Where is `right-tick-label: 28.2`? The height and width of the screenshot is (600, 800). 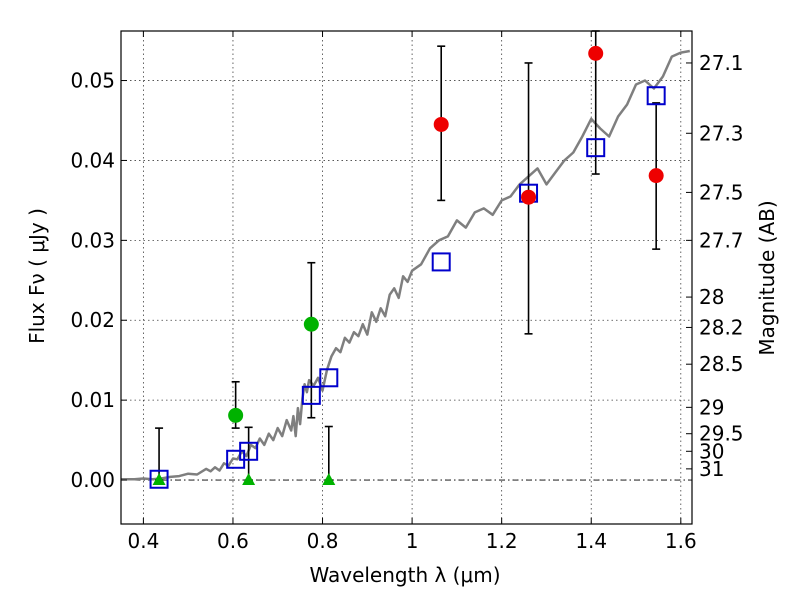 right-tick-label: 28.2 is located at coordinates (721, 327).